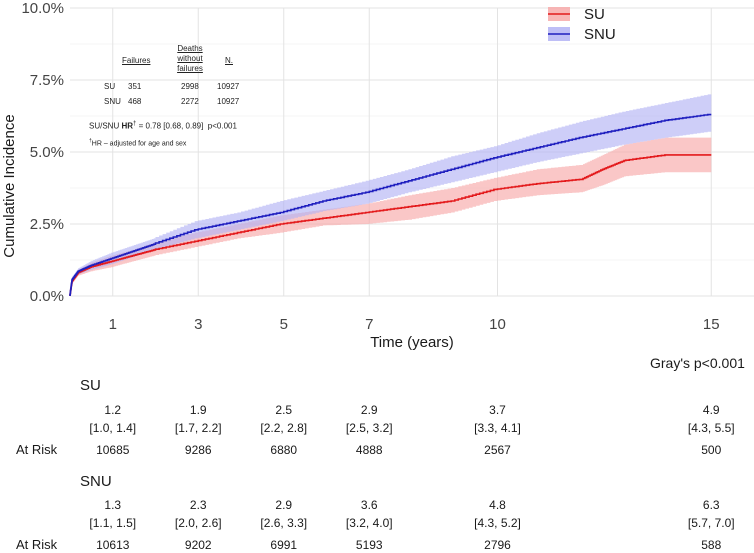 Image resolution: width=754 pixels, height=553 pixels. I want to click on risk-ci: [4.3, 5.5], so click(711, 428).